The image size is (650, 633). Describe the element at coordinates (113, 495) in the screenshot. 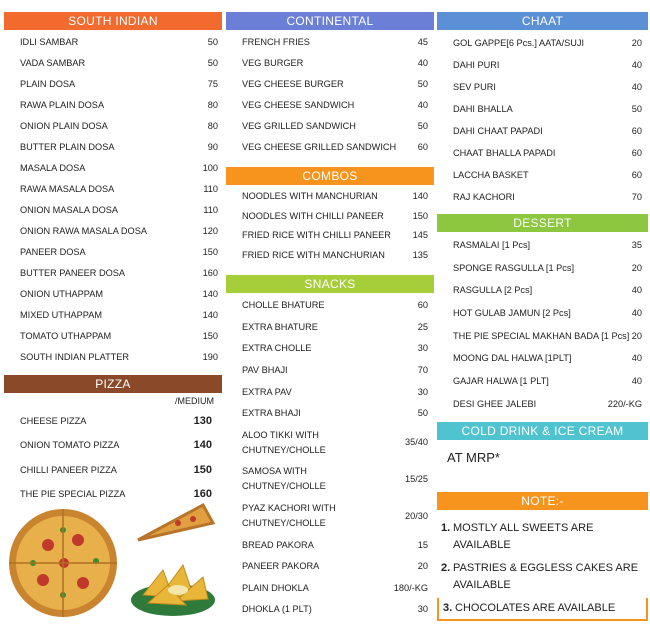

I see `menu-item: THE PIE SPECIAL PIZZA 160` at that location.